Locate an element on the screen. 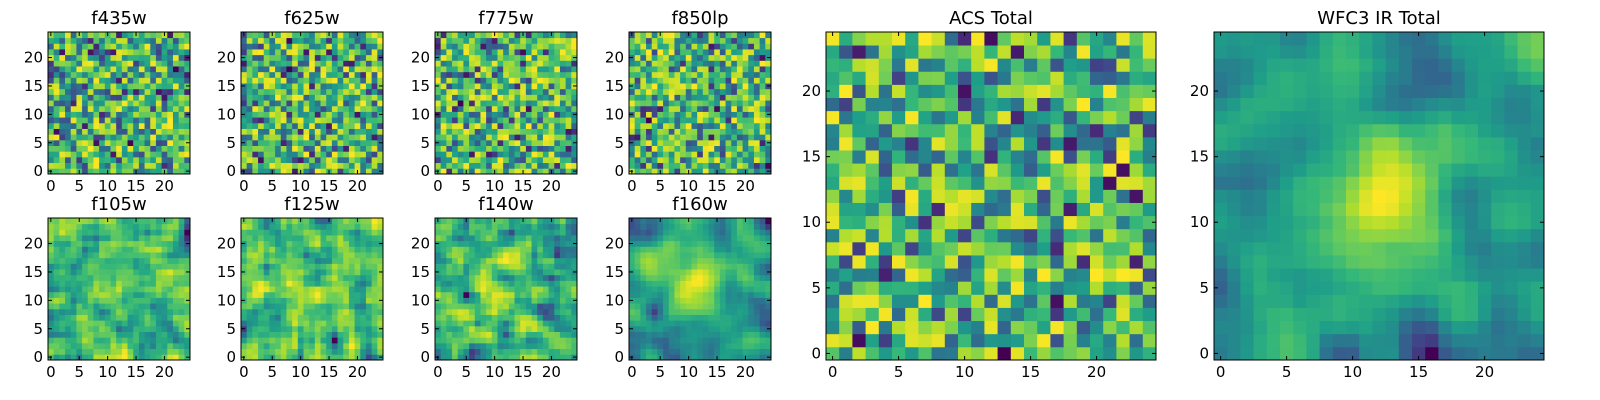 The image size is (1600, 400). panel-title: f435w is located at coordinates (118, 18).